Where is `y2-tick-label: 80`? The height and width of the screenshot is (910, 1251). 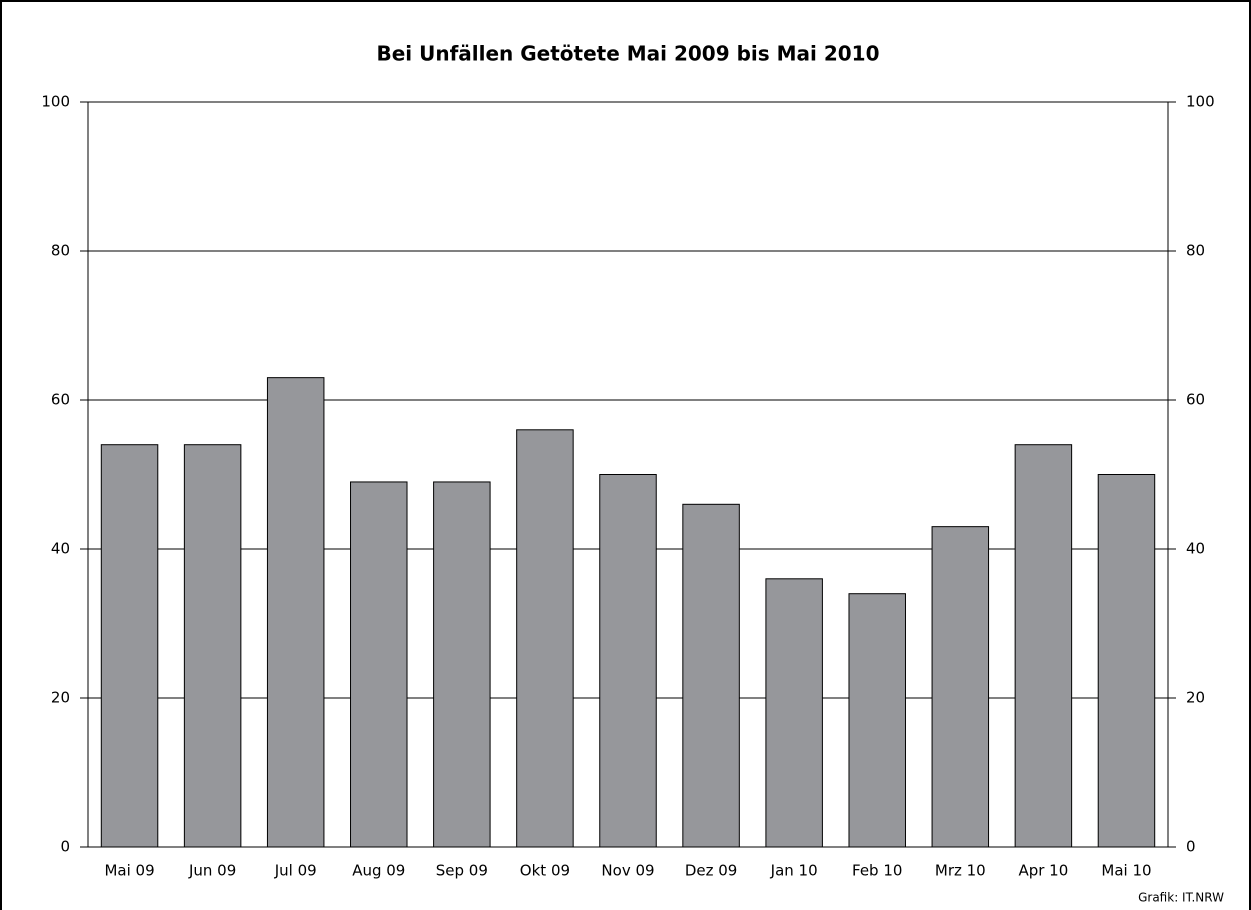
y2-tick-label: 80 is located at coordinates (1195, 251).